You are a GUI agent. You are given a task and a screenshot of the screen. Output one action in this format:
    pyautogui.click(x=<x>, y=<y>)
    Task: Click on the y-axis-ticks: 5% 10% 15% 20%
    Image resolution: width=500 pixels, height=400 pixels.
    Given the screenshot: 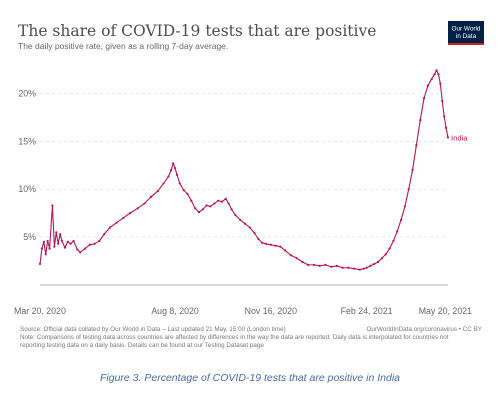 What is the action you would take?
    pyautogui.click(x=27, y=165)
    